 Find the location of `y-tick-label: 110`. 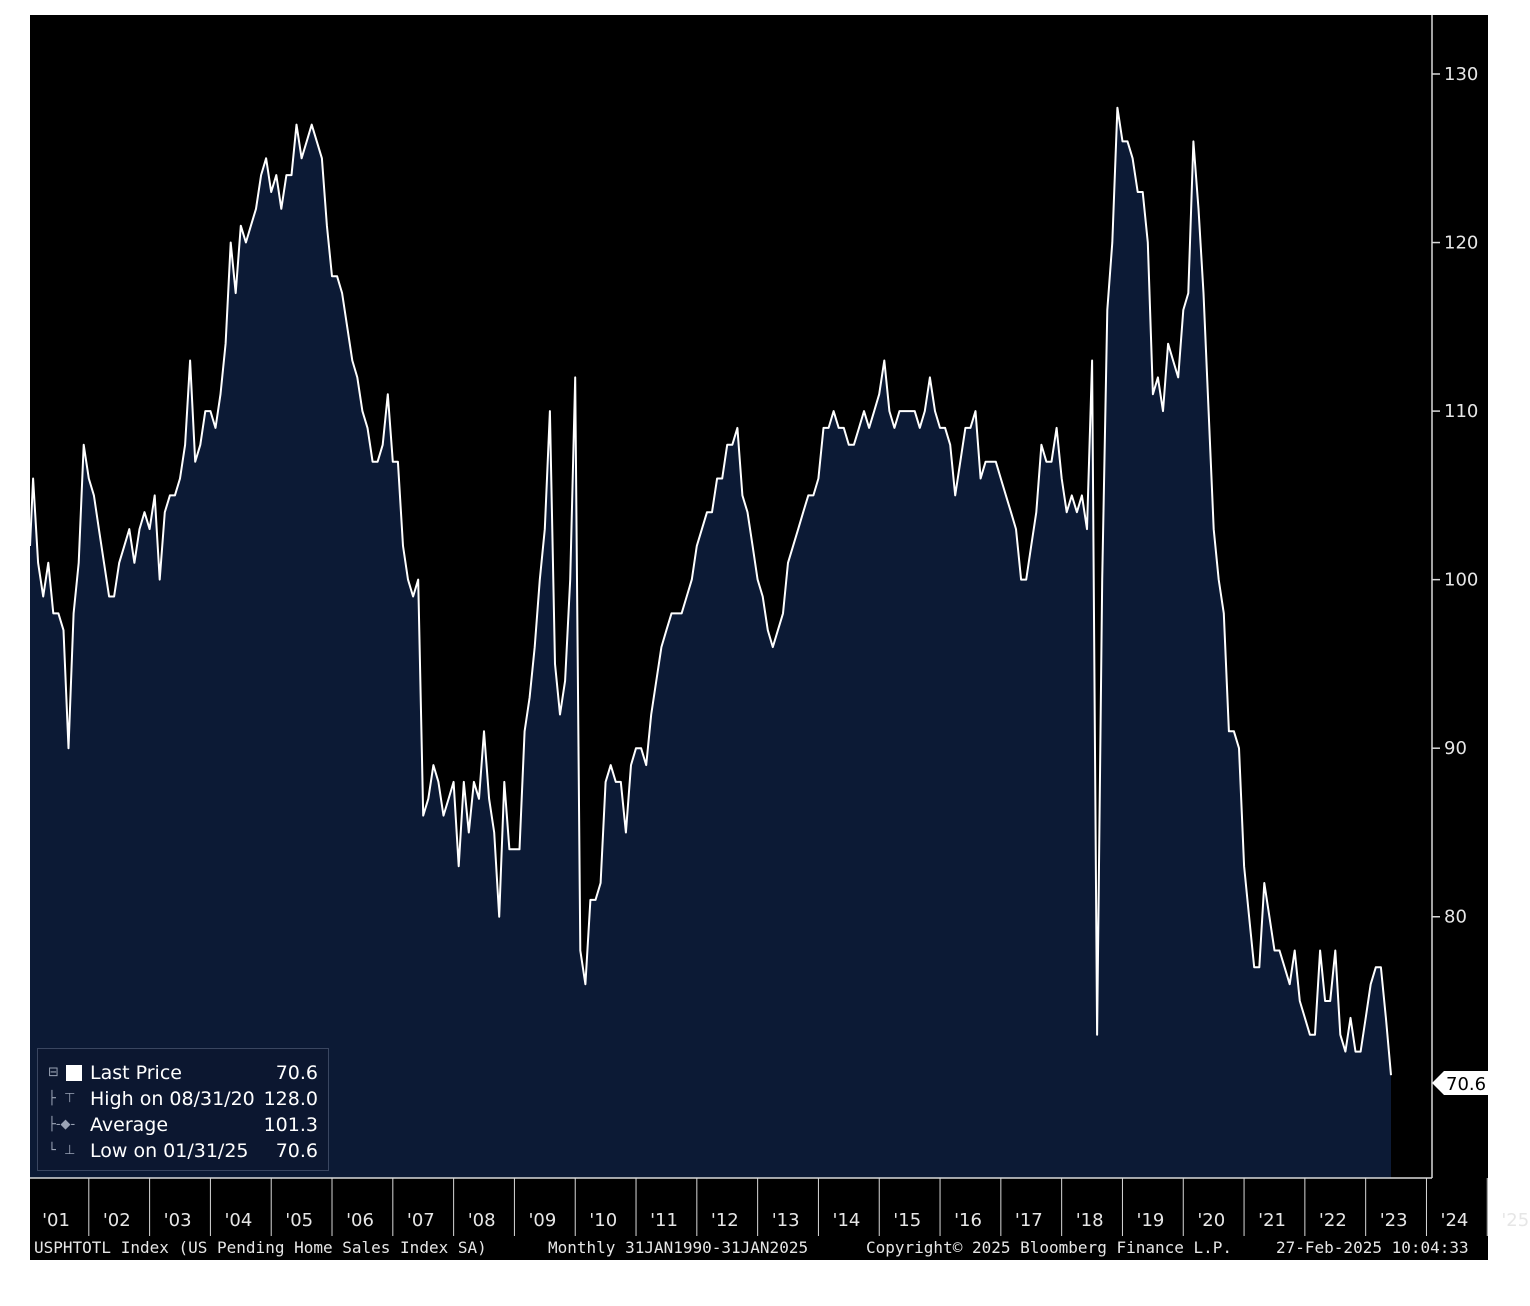

y-tick-label: 110 is located at coordinates (1461, 411).